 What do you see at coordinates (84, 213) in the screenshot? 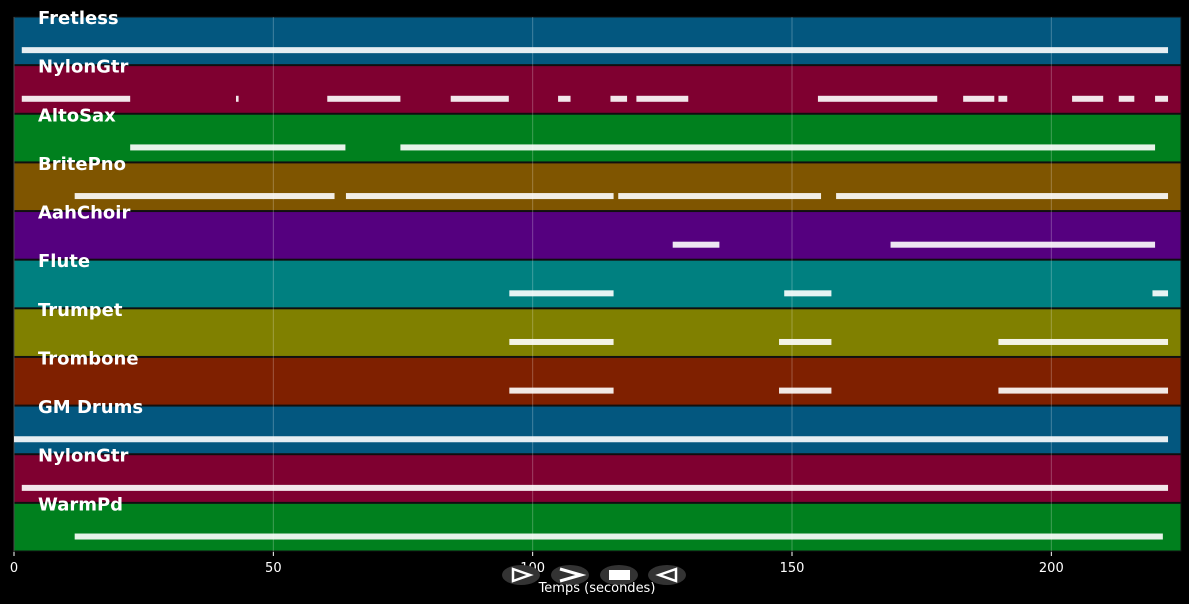
I see `track-name: AahChoir` at bounding box center [84, 213].